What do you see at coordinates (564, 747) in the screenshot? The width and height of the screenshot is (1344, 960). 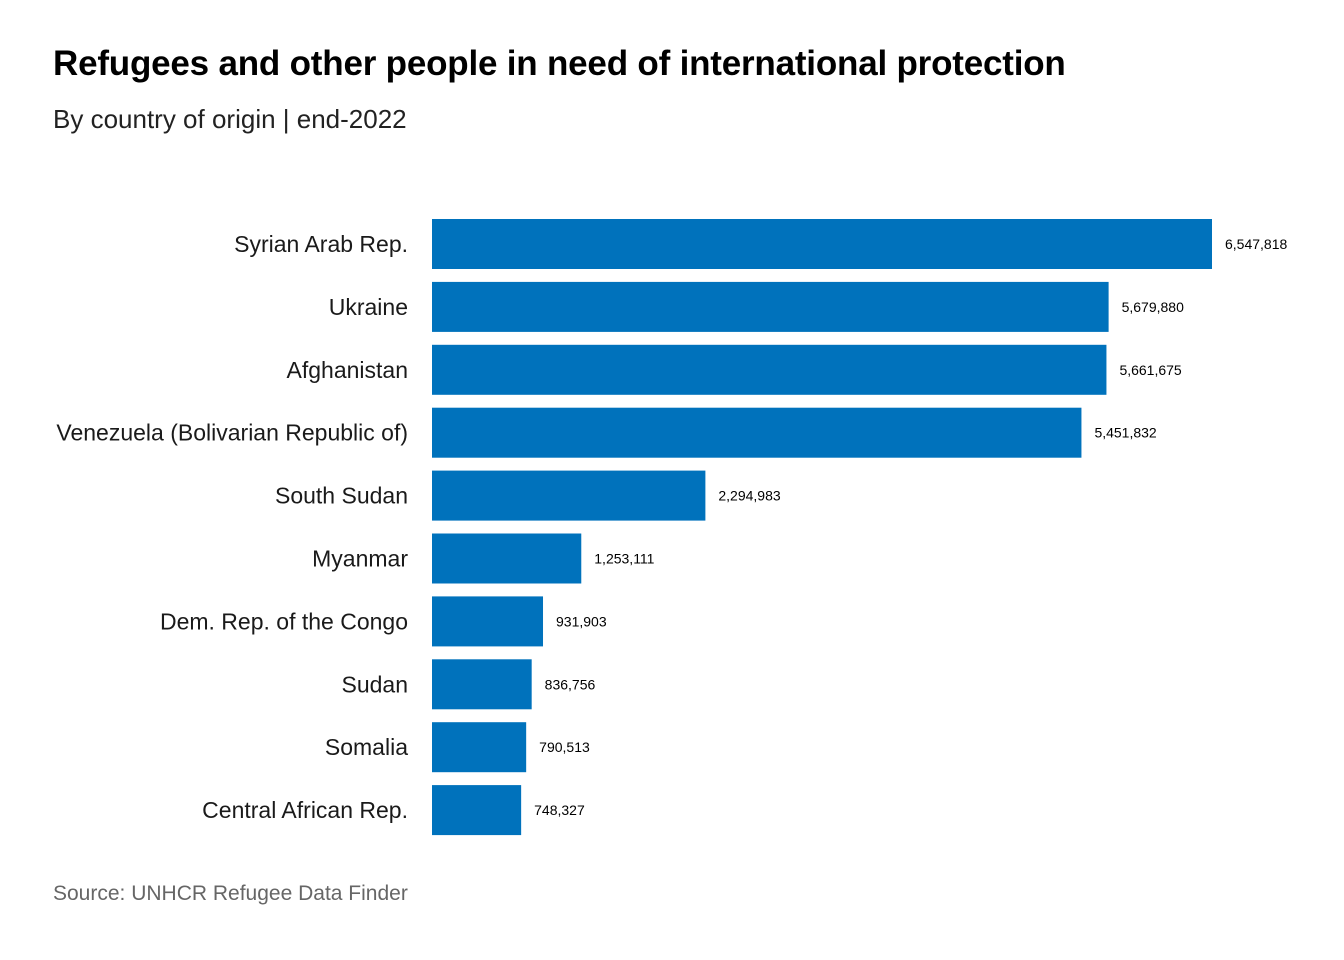 I see `value-label: 790,513` at bounding box center [564, 747].